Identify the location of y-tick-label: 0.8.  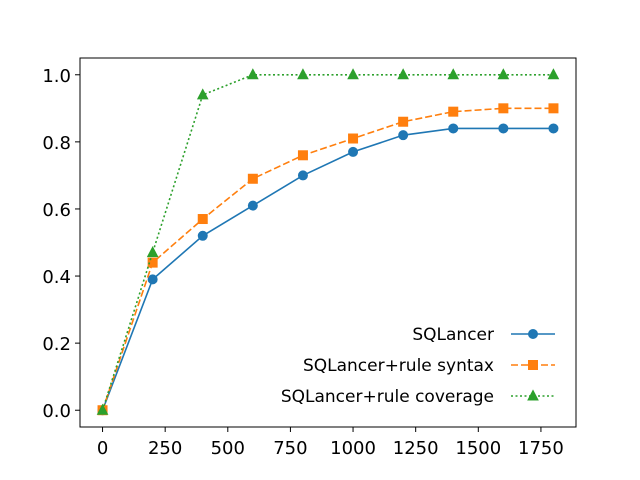
(56, 143).